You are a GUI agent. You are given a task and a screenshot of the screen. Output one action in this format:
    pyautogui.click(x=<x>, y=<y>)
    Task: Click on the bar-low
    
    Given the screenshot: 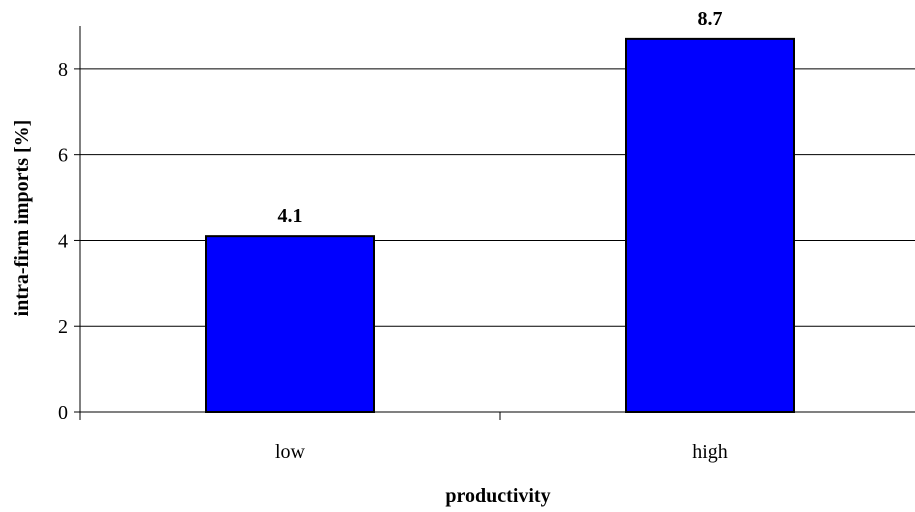 What is the action you would take?
    pyautogui.click(x=290, y=324)
    